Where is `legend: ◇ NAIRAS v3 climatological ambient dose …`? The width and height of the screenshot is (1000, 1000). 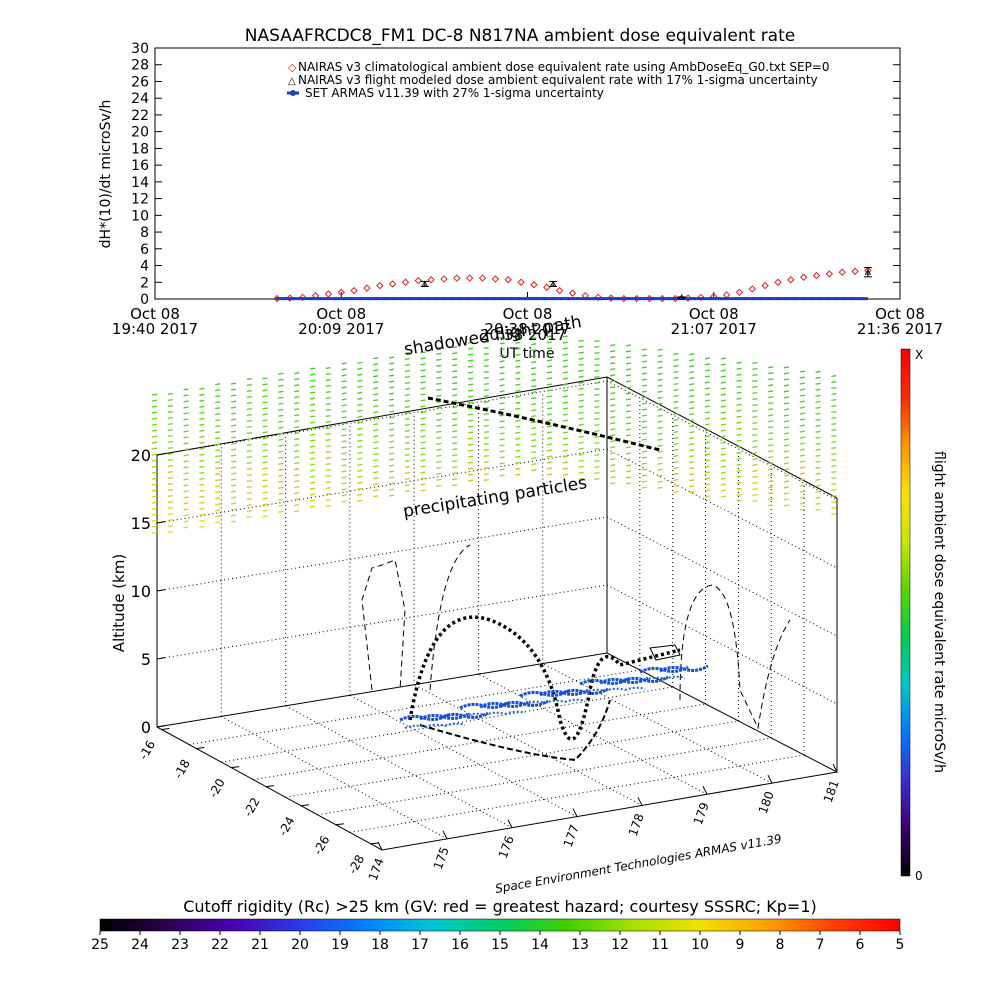
legend: ◇ NAIRAS v3 climatological ambient dose … is located at coordinates (558, 80).